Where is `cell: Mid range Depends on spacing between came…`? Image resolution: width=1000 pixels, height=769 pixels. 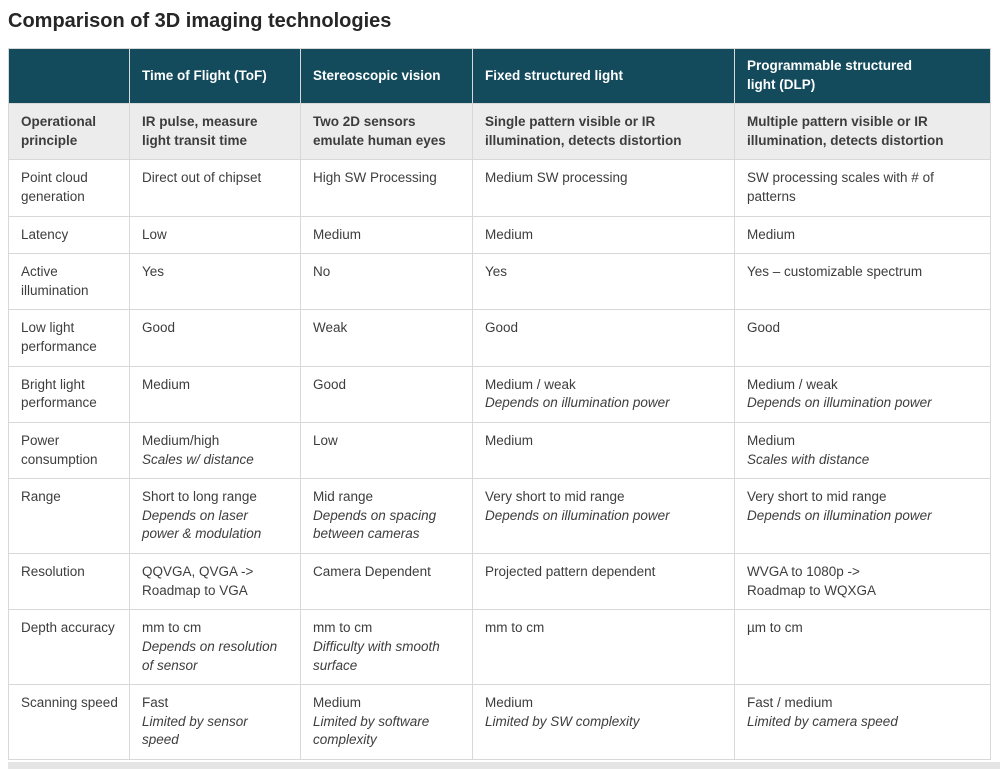 cell: Mid range Depends on spacing between came… is located at coordinates (386, 516).